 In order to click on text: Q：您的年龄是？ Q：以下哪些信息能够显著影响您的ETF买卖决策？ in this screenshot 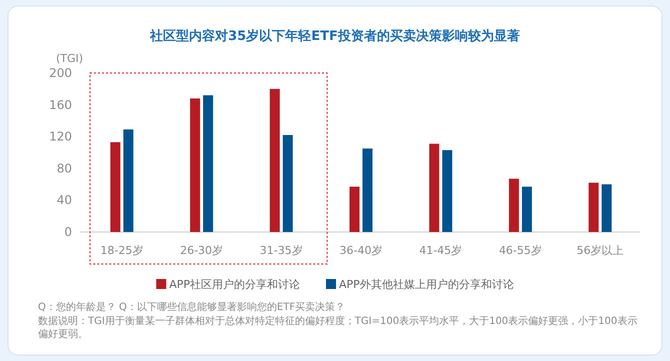, I will do `click(192, 307)`.